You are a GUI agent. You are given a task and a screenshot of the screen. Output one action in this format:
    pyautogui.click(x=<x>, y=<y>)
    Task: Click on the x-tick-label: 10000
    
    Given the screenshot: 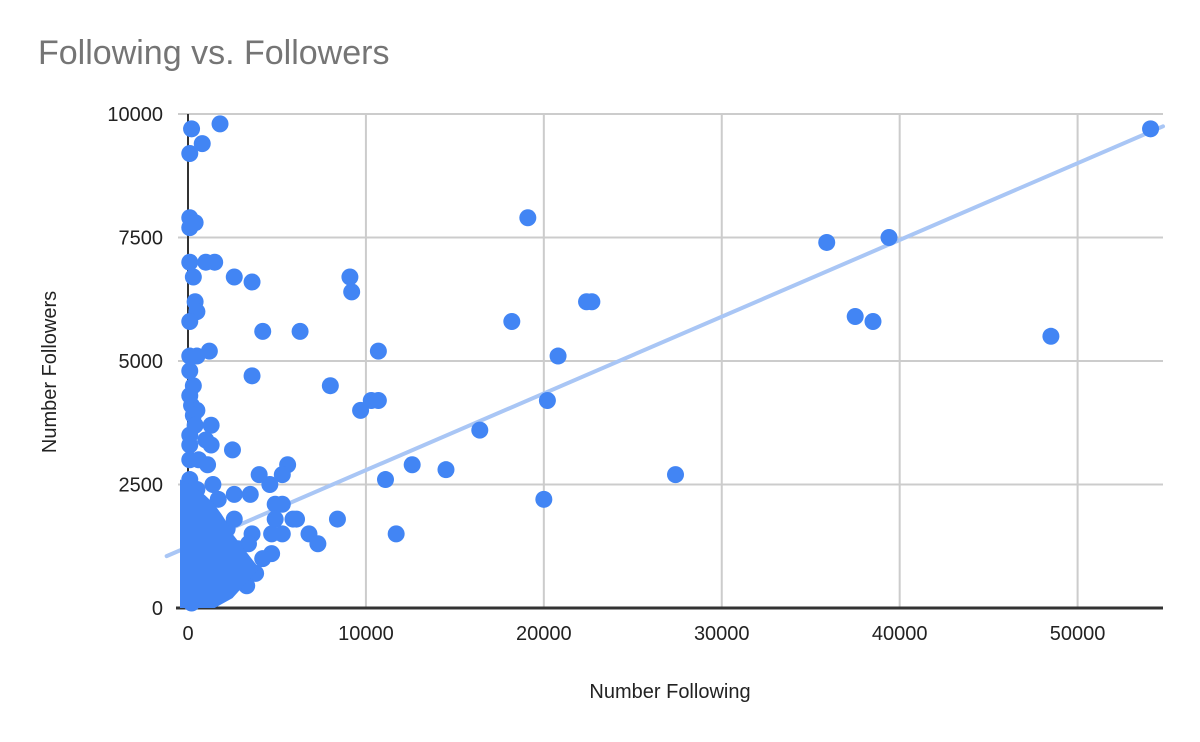 What is the action you would take?
    pyautogui.click(x=366, y=634)
    